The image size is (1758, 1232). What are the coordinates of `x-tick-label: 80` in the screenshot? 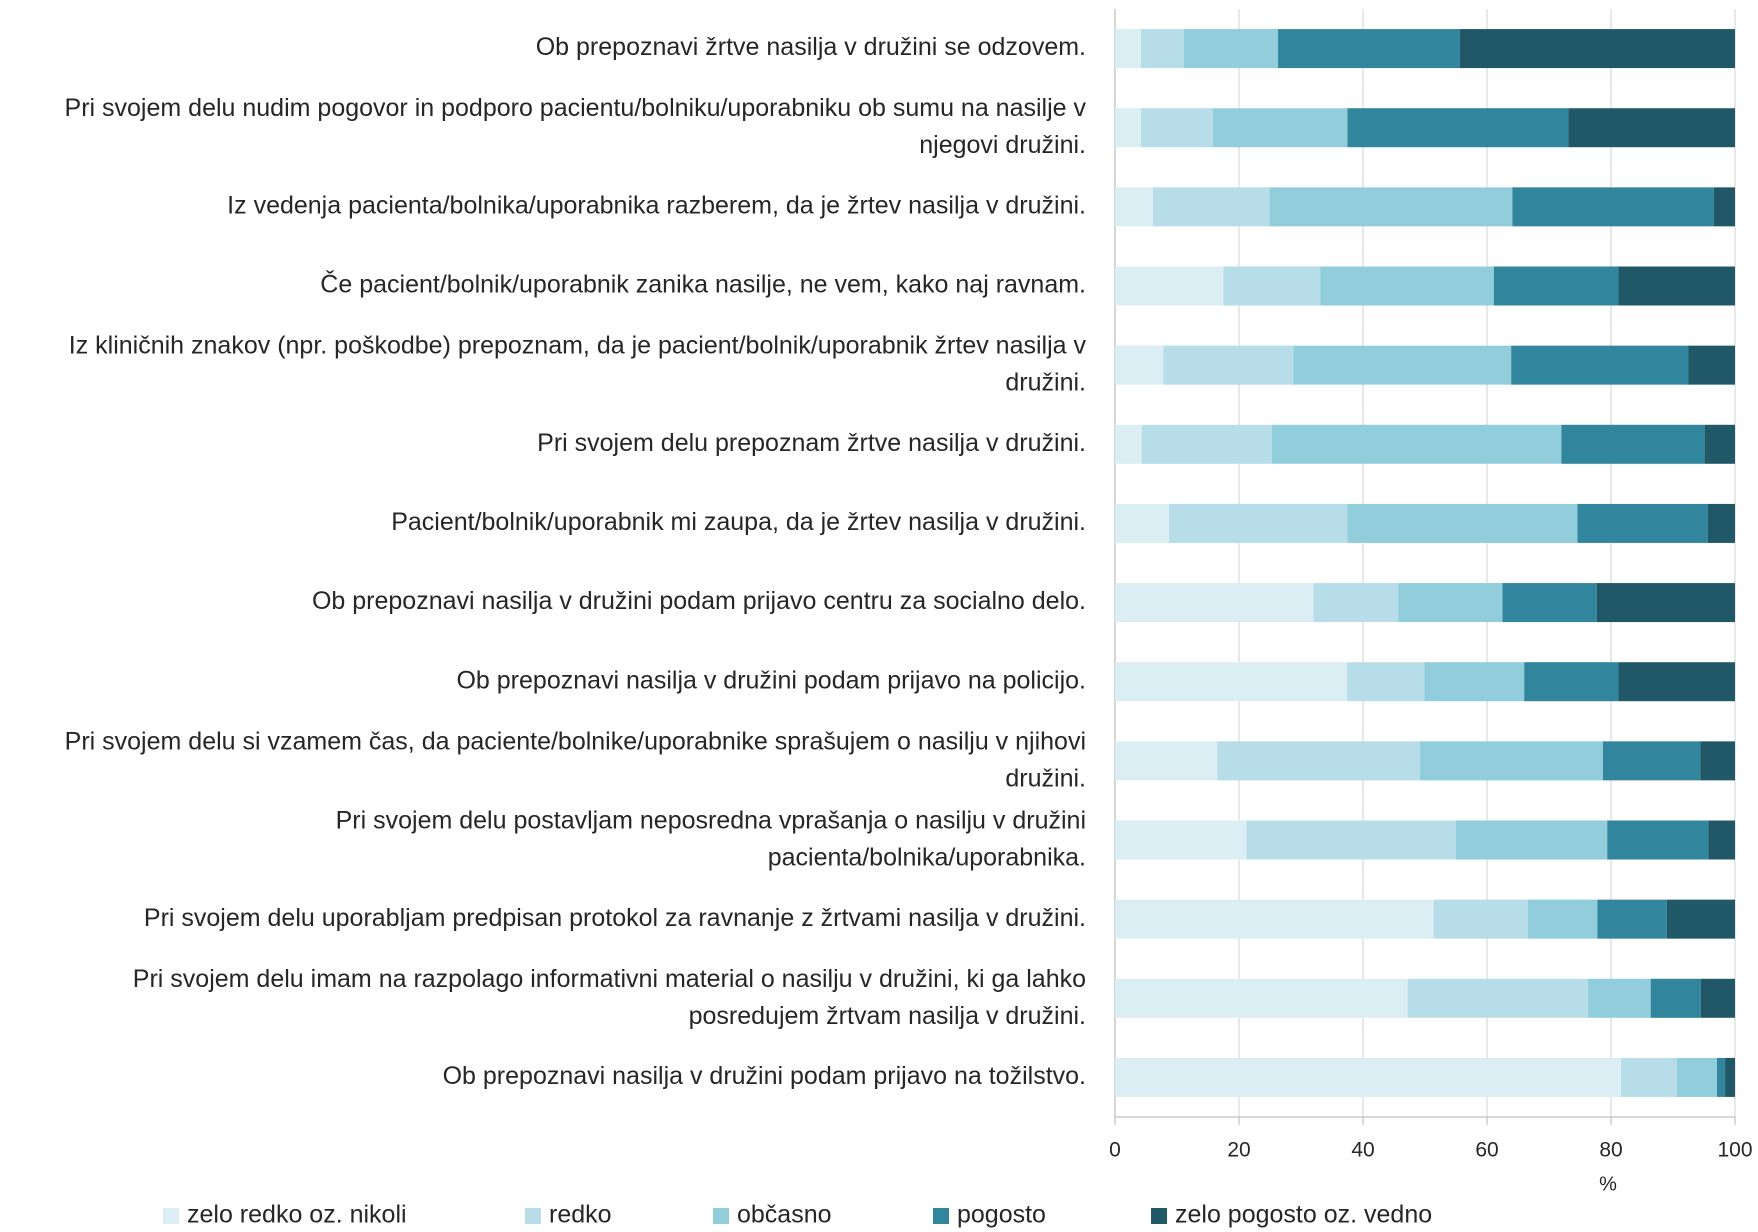 It's located at (1610, 1150).